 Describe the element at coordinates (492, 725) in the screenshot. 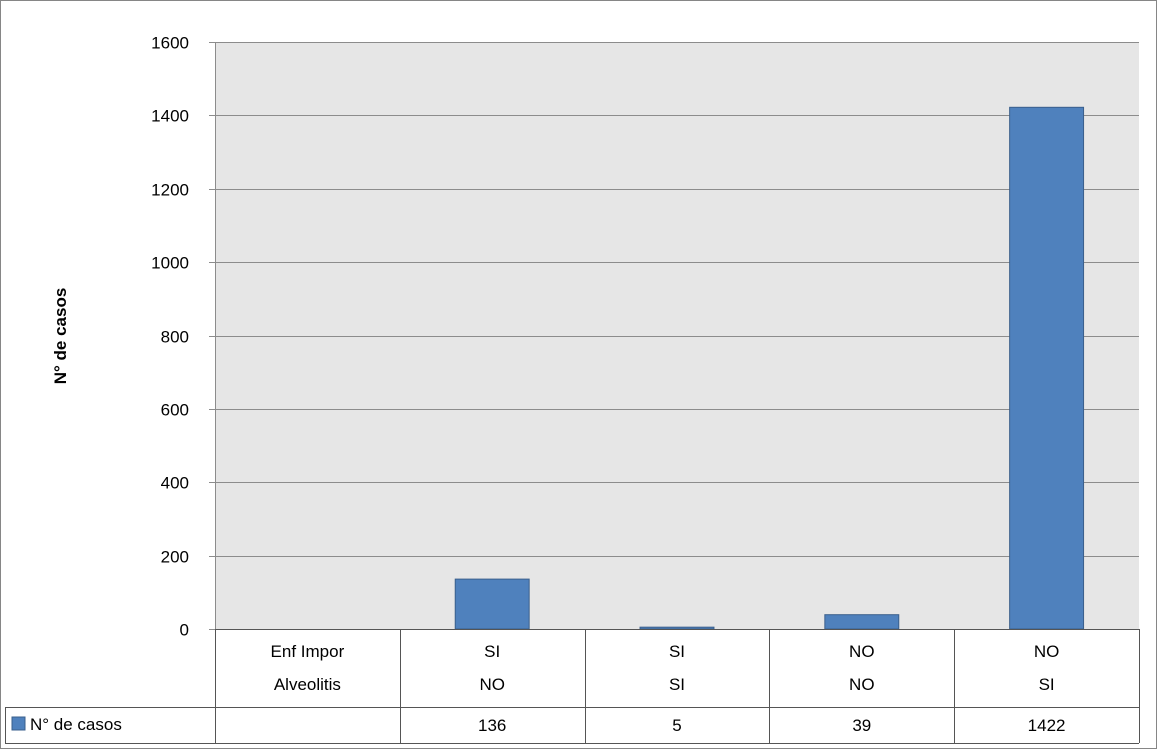

I see `data-table-value: 136` at that location.